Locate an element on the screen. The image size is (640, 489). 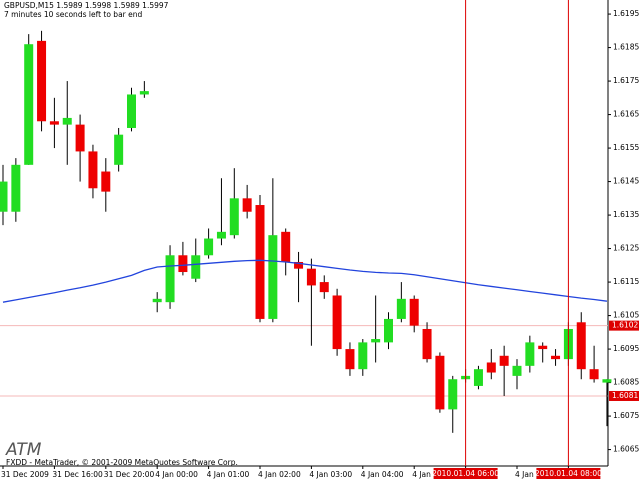
y-tick-label: 1.6105 is located at coordinates (626, 315).